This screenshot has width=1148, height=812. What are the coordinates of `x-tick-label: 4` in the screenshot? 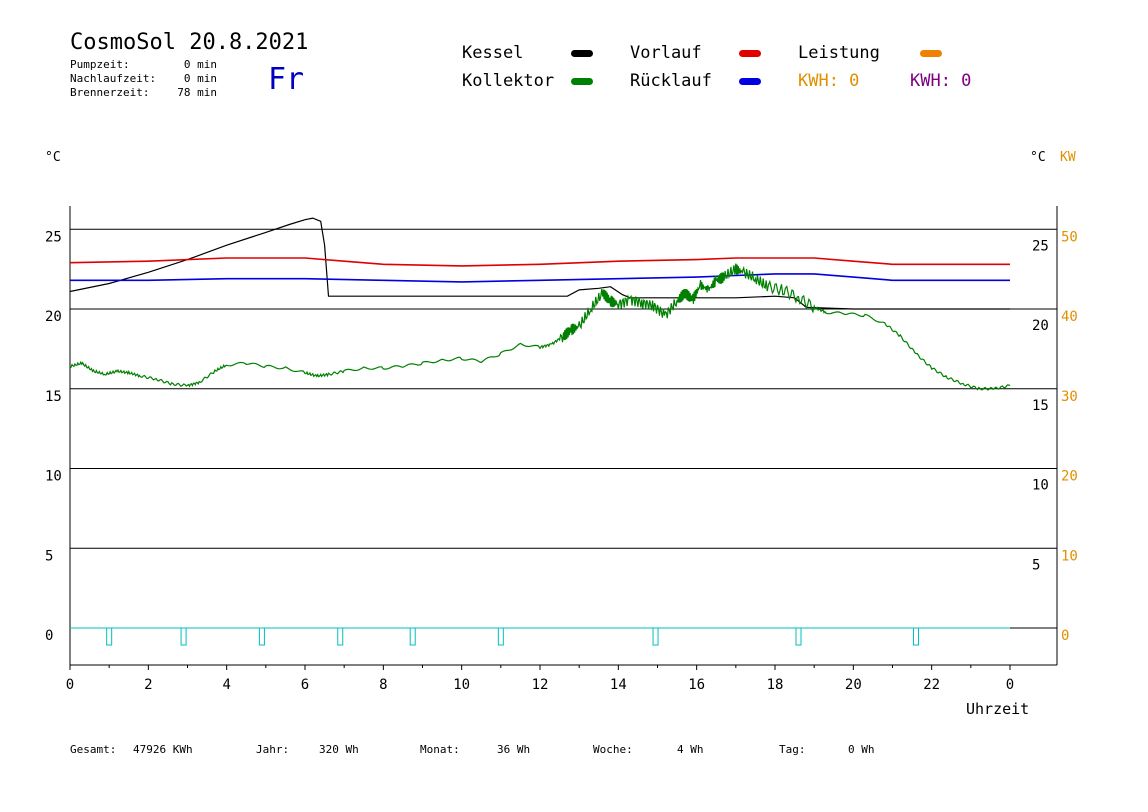 It's located at (226, 685).